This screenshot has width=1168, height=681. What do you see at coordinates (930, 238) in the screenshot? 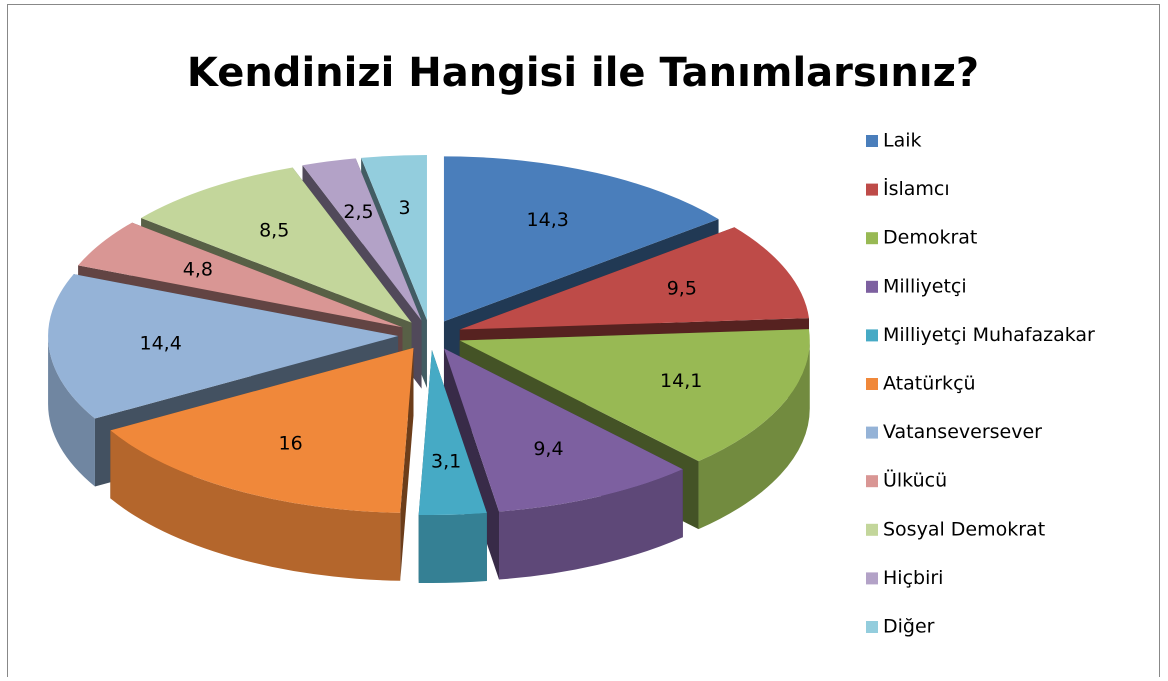
I see `legend-label: Demokrat` at bounding box center [930, 238].